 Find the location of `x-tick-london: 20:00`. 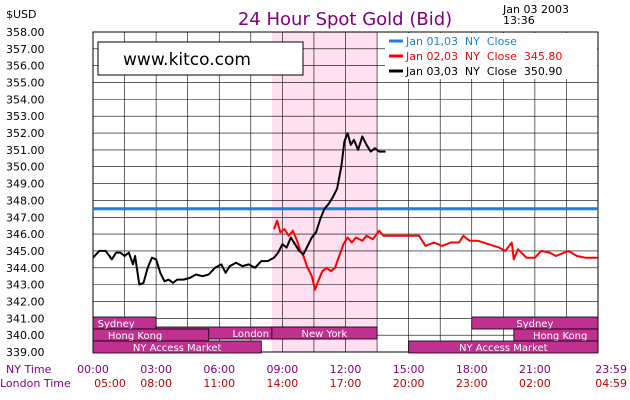

x-tick-london: 20:00 is located at coordinates (409, 383).